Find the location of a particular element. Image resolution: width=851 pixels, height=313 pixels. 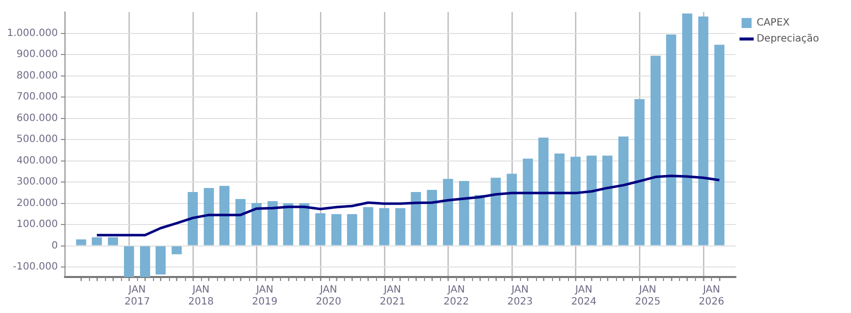

y-tick-label: 800.000 is located at coordinates (37, 76).